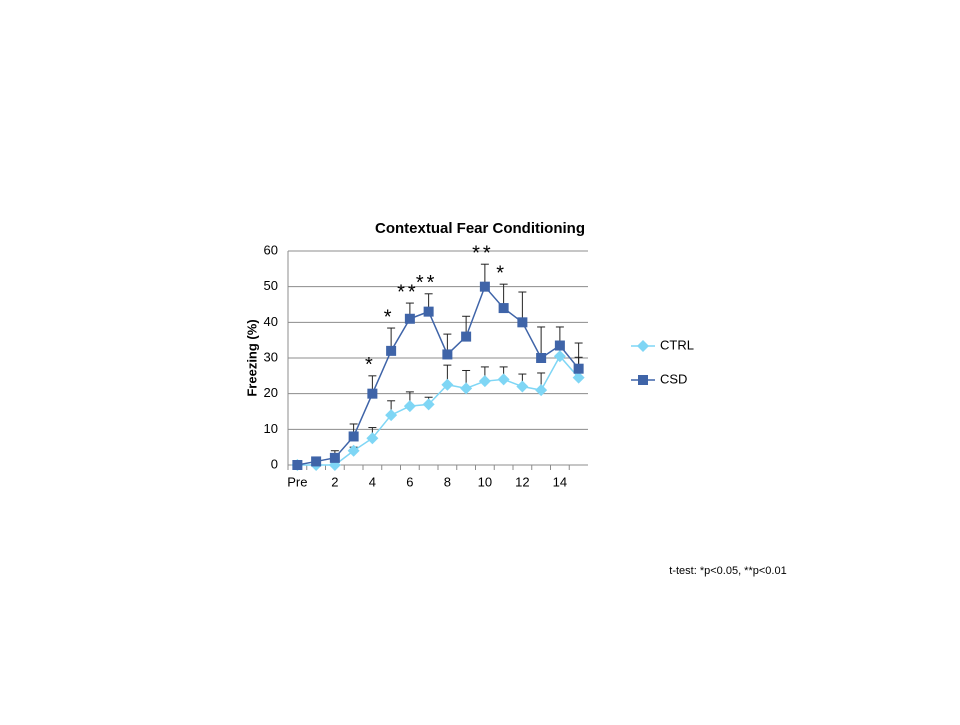 This screenshot has height=725, width=960. What do you see at coordinates (271, 249) in the screenshot?
I see `y-tick-label: 60` at bounding box center [271, 249].